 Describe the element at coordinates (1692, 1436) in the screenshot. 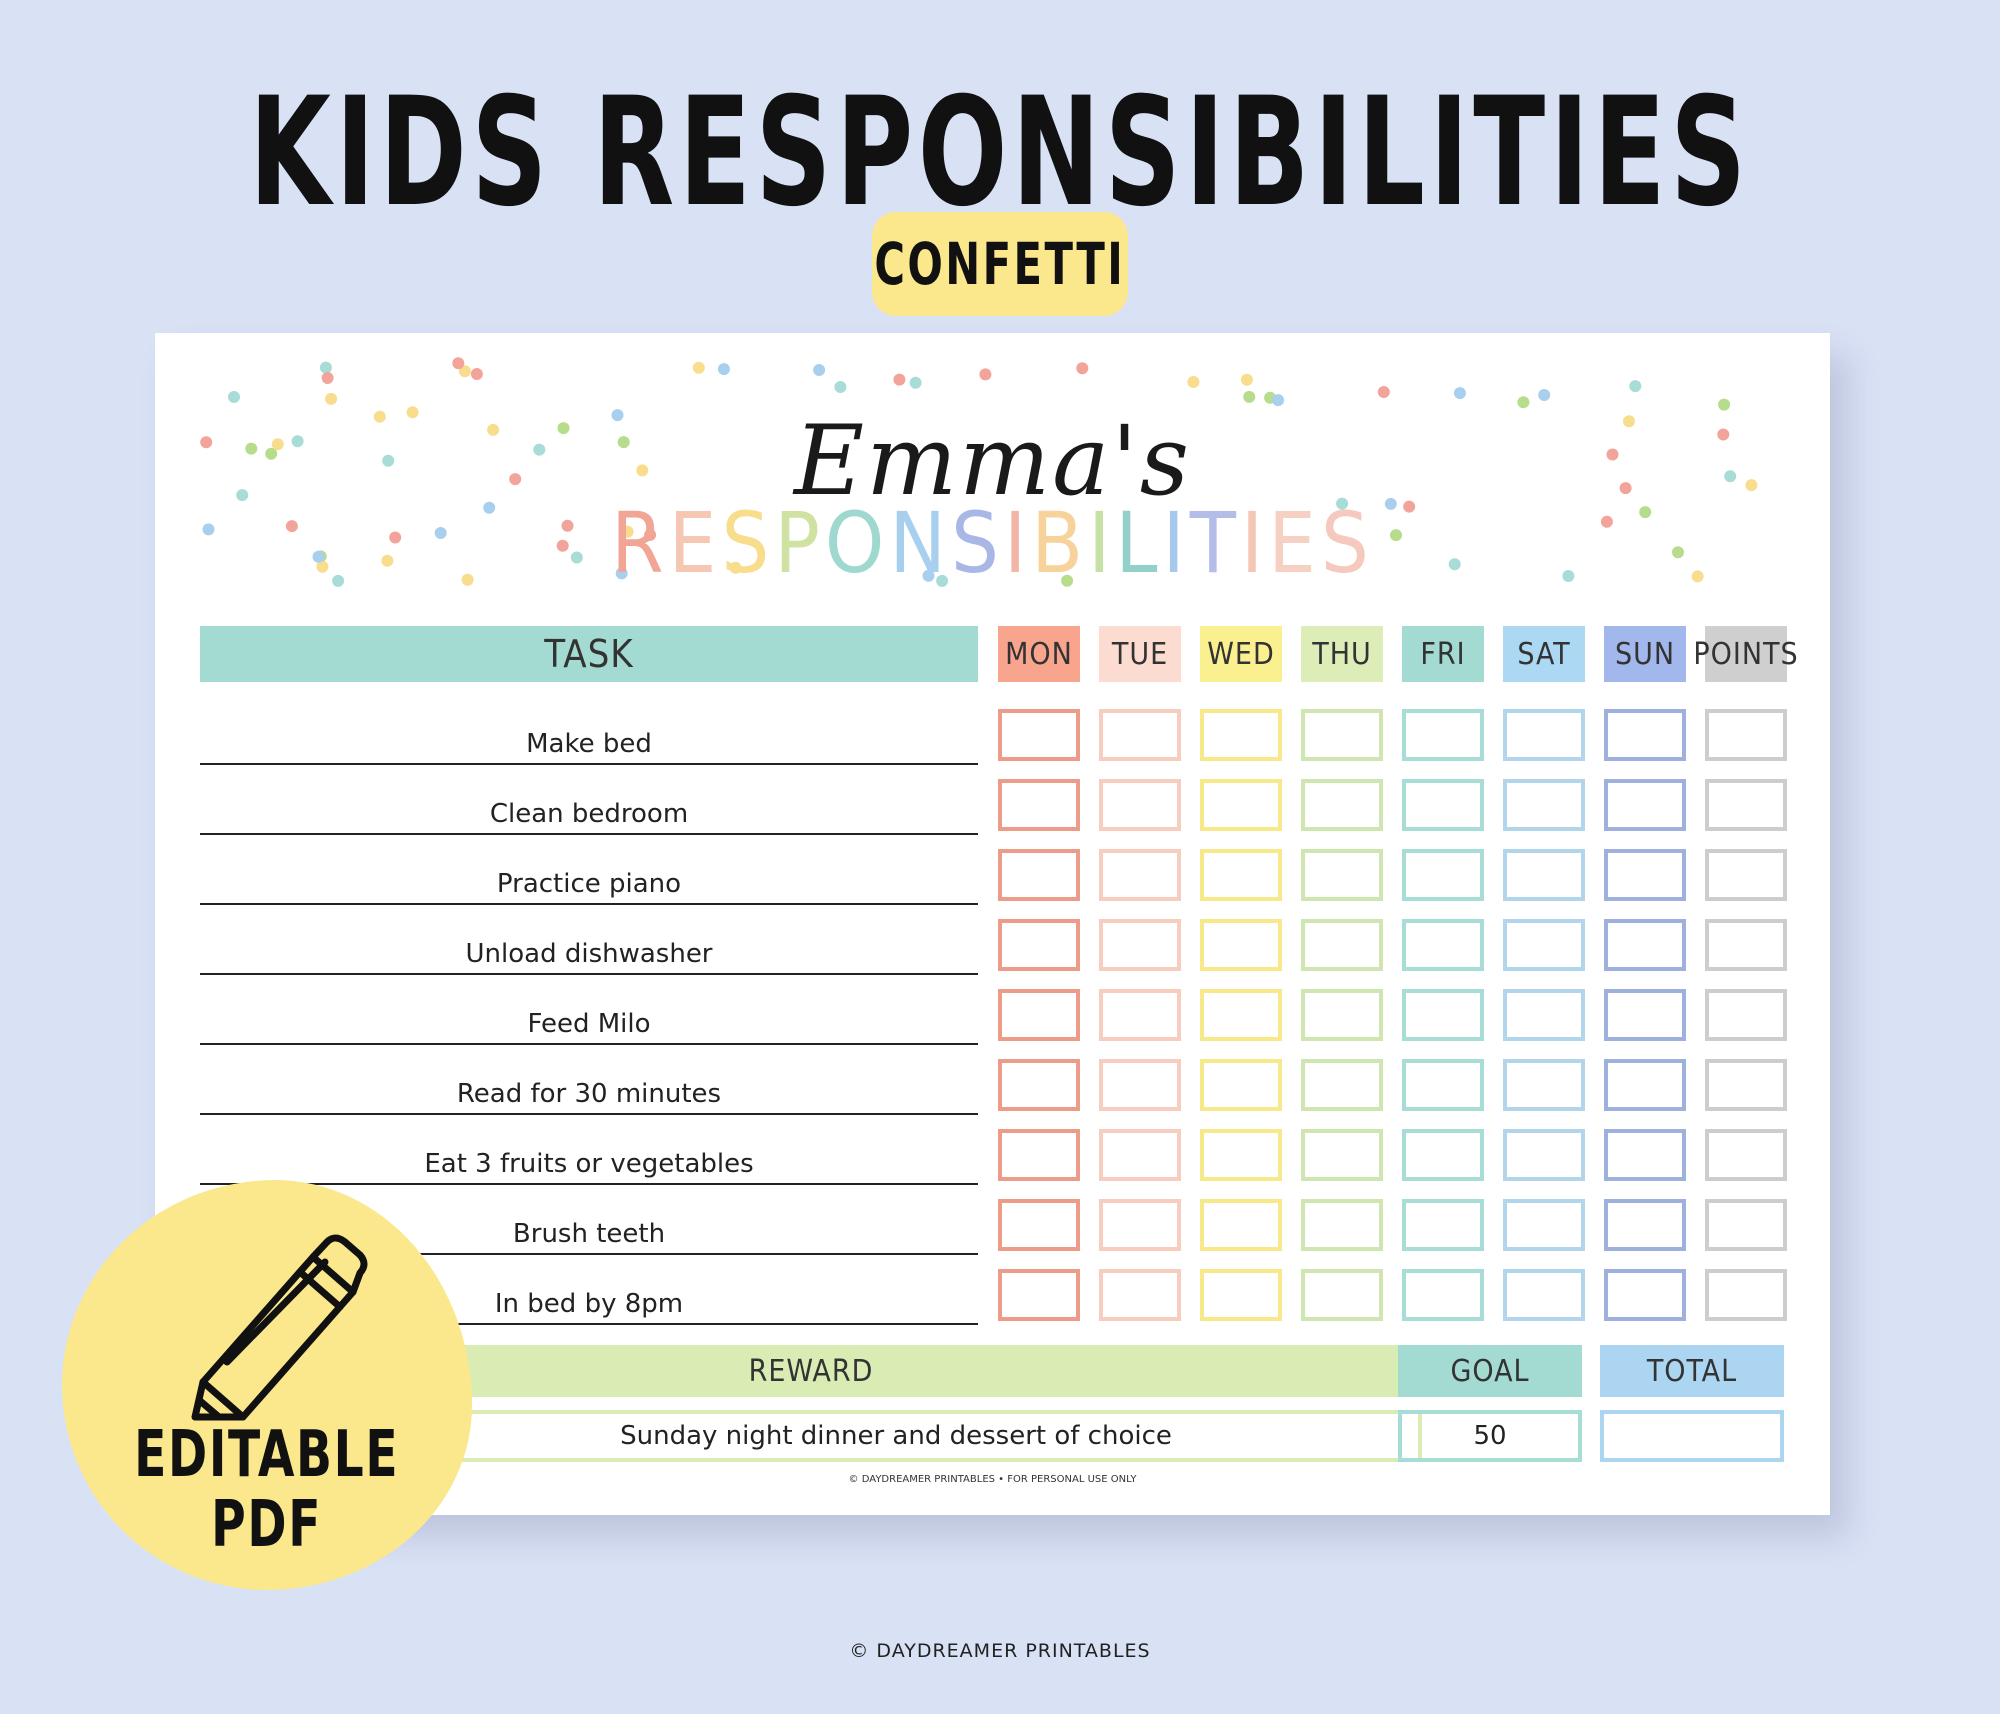

I see `total-field` at that location.